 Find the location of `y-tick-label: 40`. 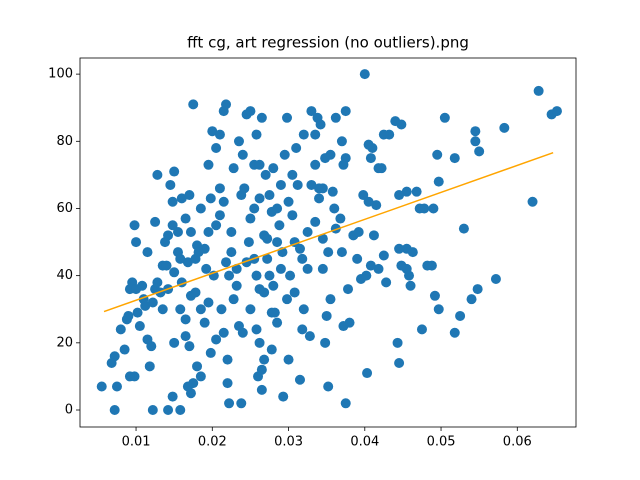

y-tick-label: 40 is located at coordinates (64, 275).